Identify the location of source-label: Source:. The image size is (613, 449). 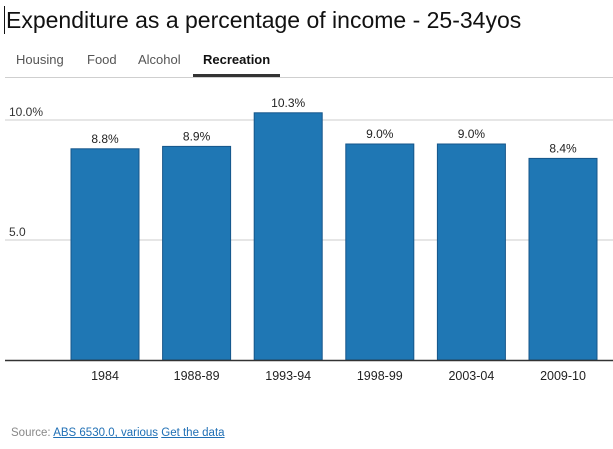
(31, 433).